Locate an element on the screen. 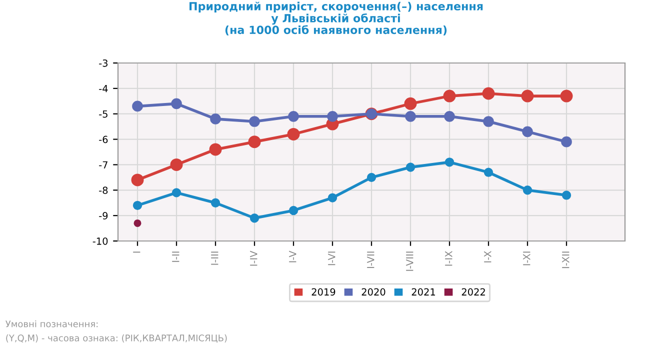  x-tick-label: I-III is located at coordinates (214, 258).